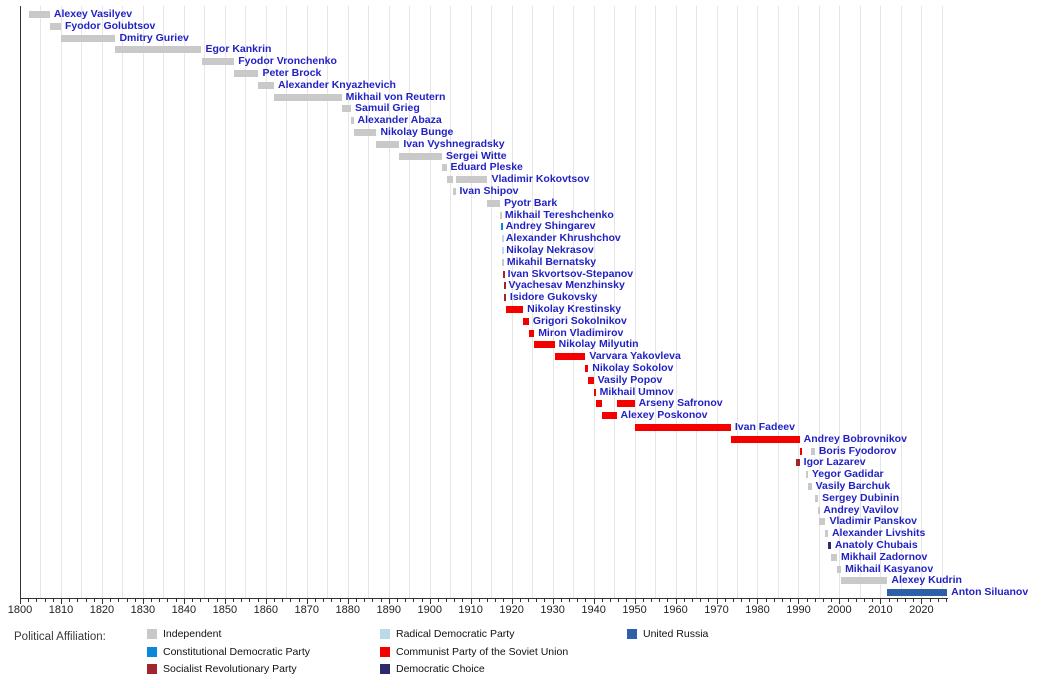  I want to click on person-name: Mikhail Tereshchenko, so click(559, 214).